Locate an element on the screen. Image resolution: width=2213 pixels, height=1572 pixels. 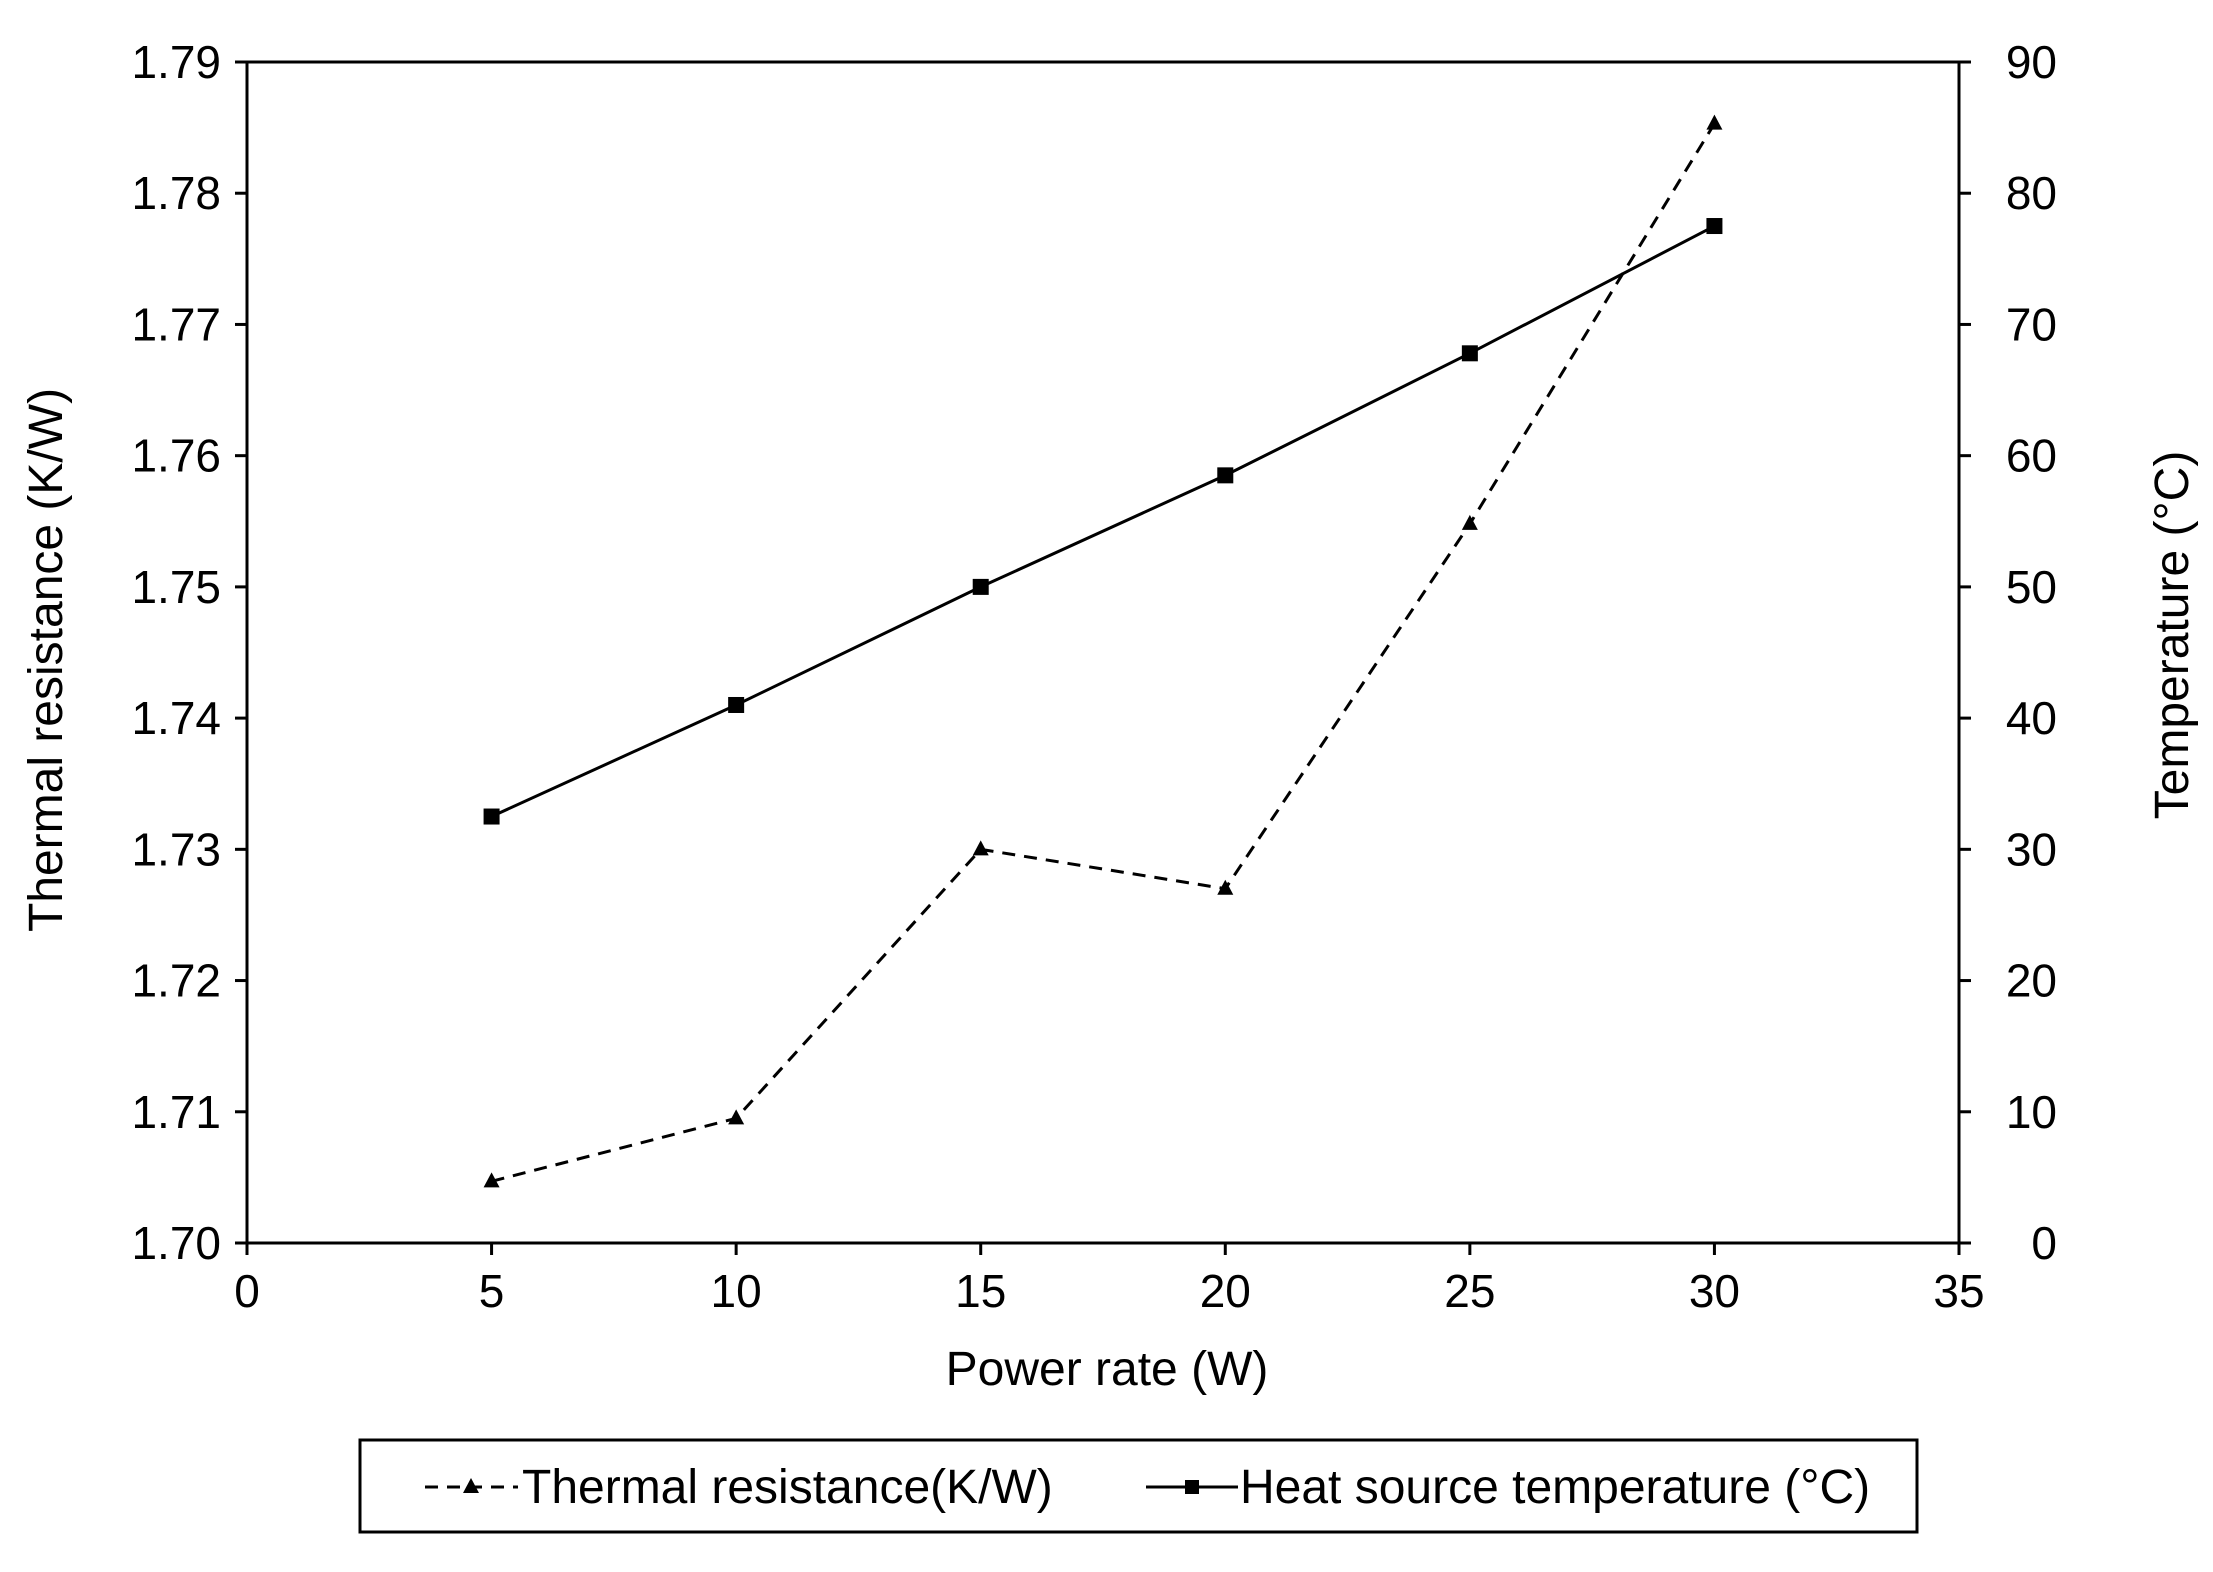
x-tick-label: 10 is located at coordinates (736, 1291).